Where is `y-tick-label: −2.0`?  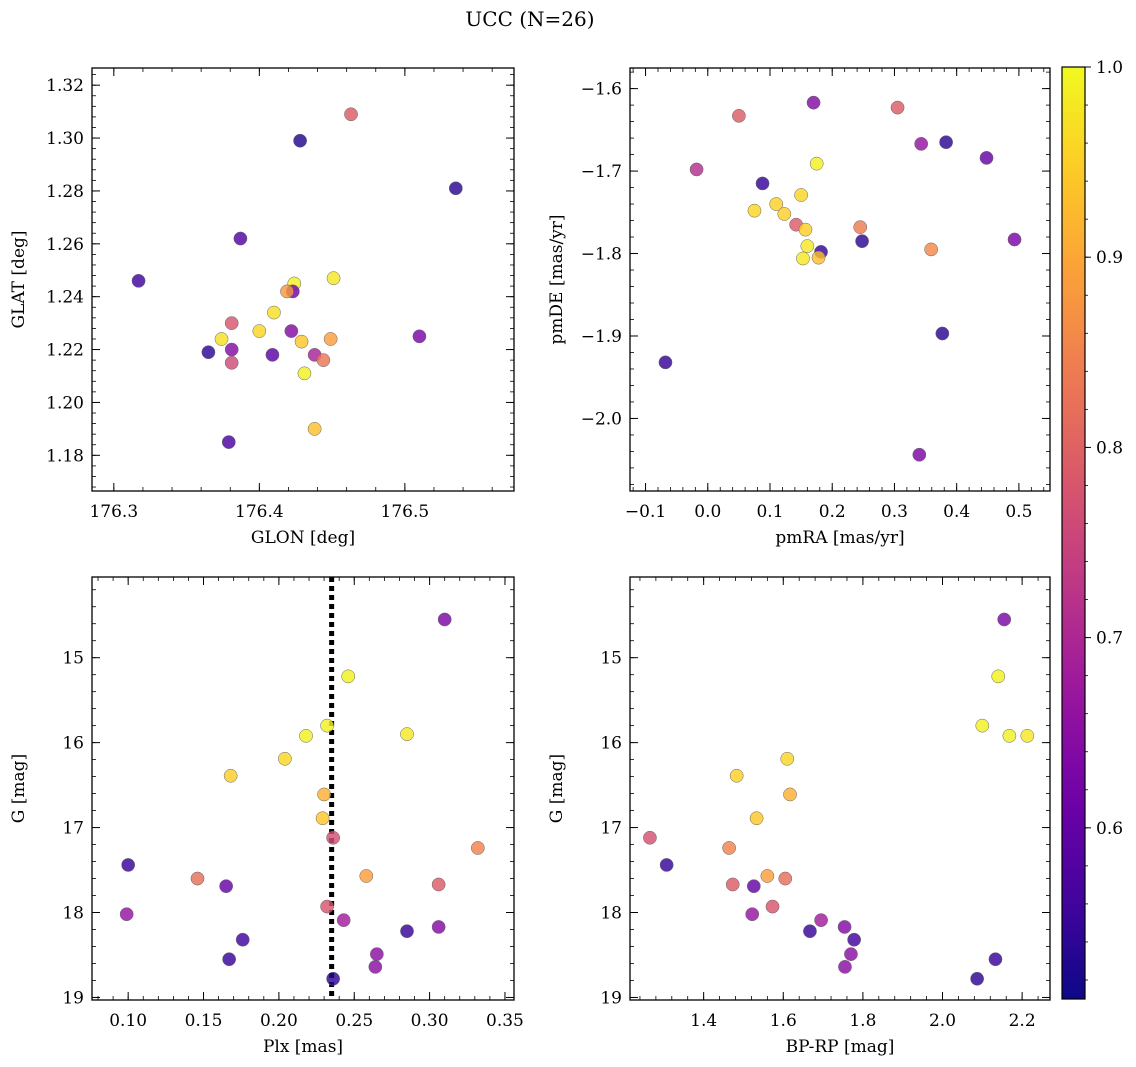
y-tick-label: −2.0 is located at coordinates (601, 419).